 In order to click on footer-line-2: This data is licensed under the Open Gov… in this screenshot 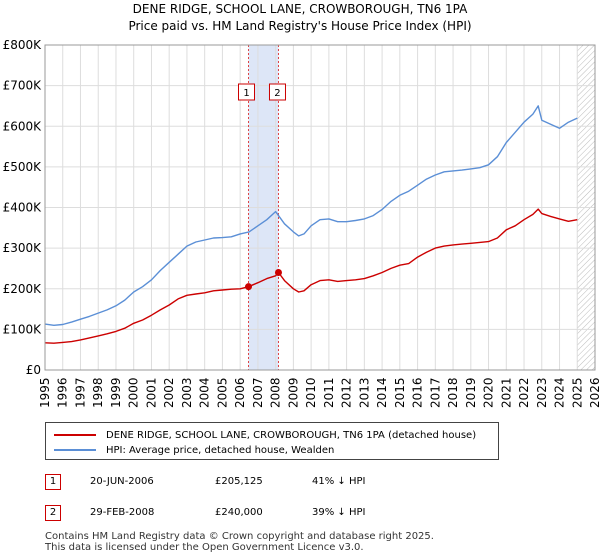, I will do `click(204, 547)`.